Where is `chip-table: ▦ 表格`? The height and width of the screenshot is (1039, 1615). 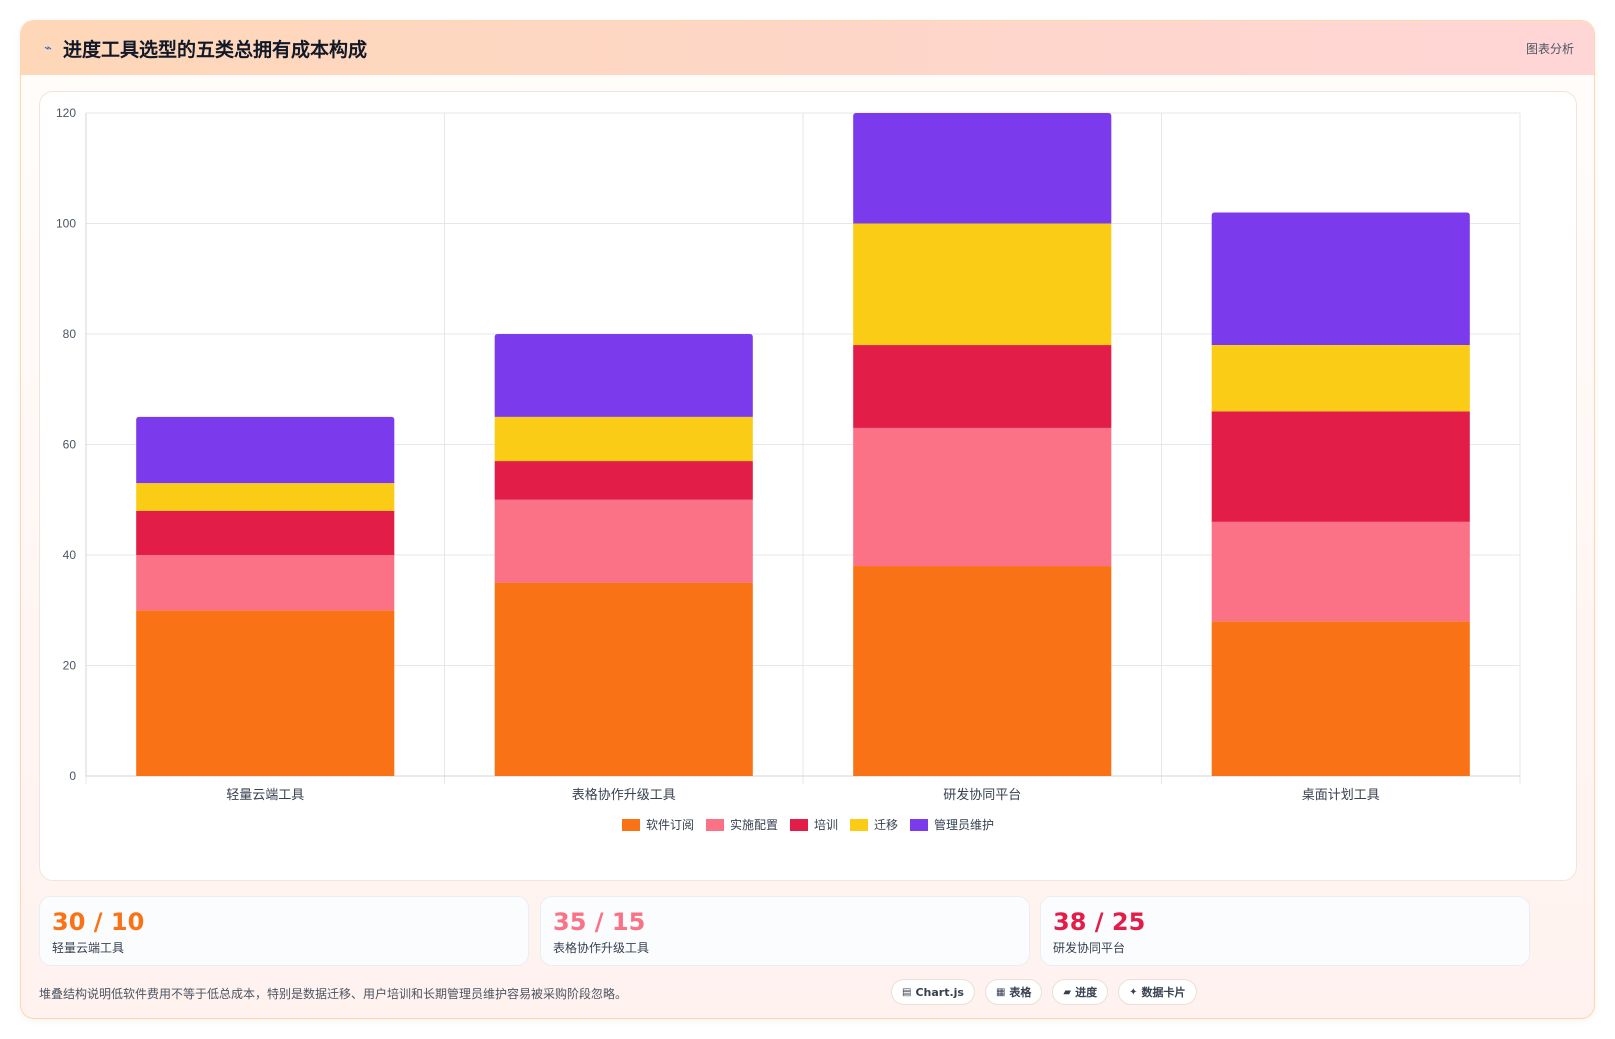
chip-table: ▦ 表格 is located at coordinates (1013, 992).